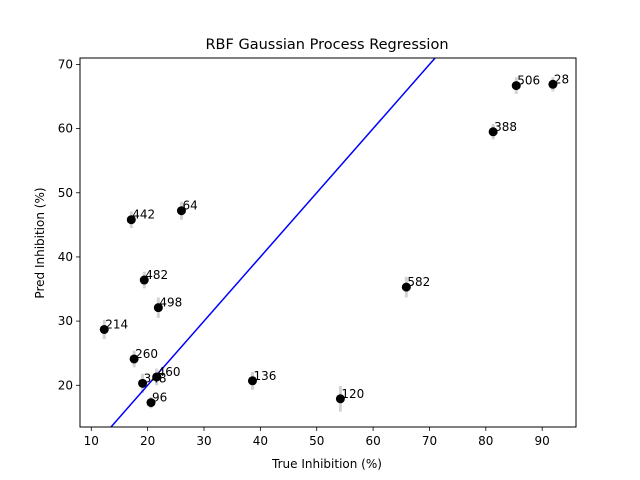 This screenshot has width=640, height=480. Describe the element at coordinates (352, 394) in the screenshot. I see `point-label: 120` at that location.